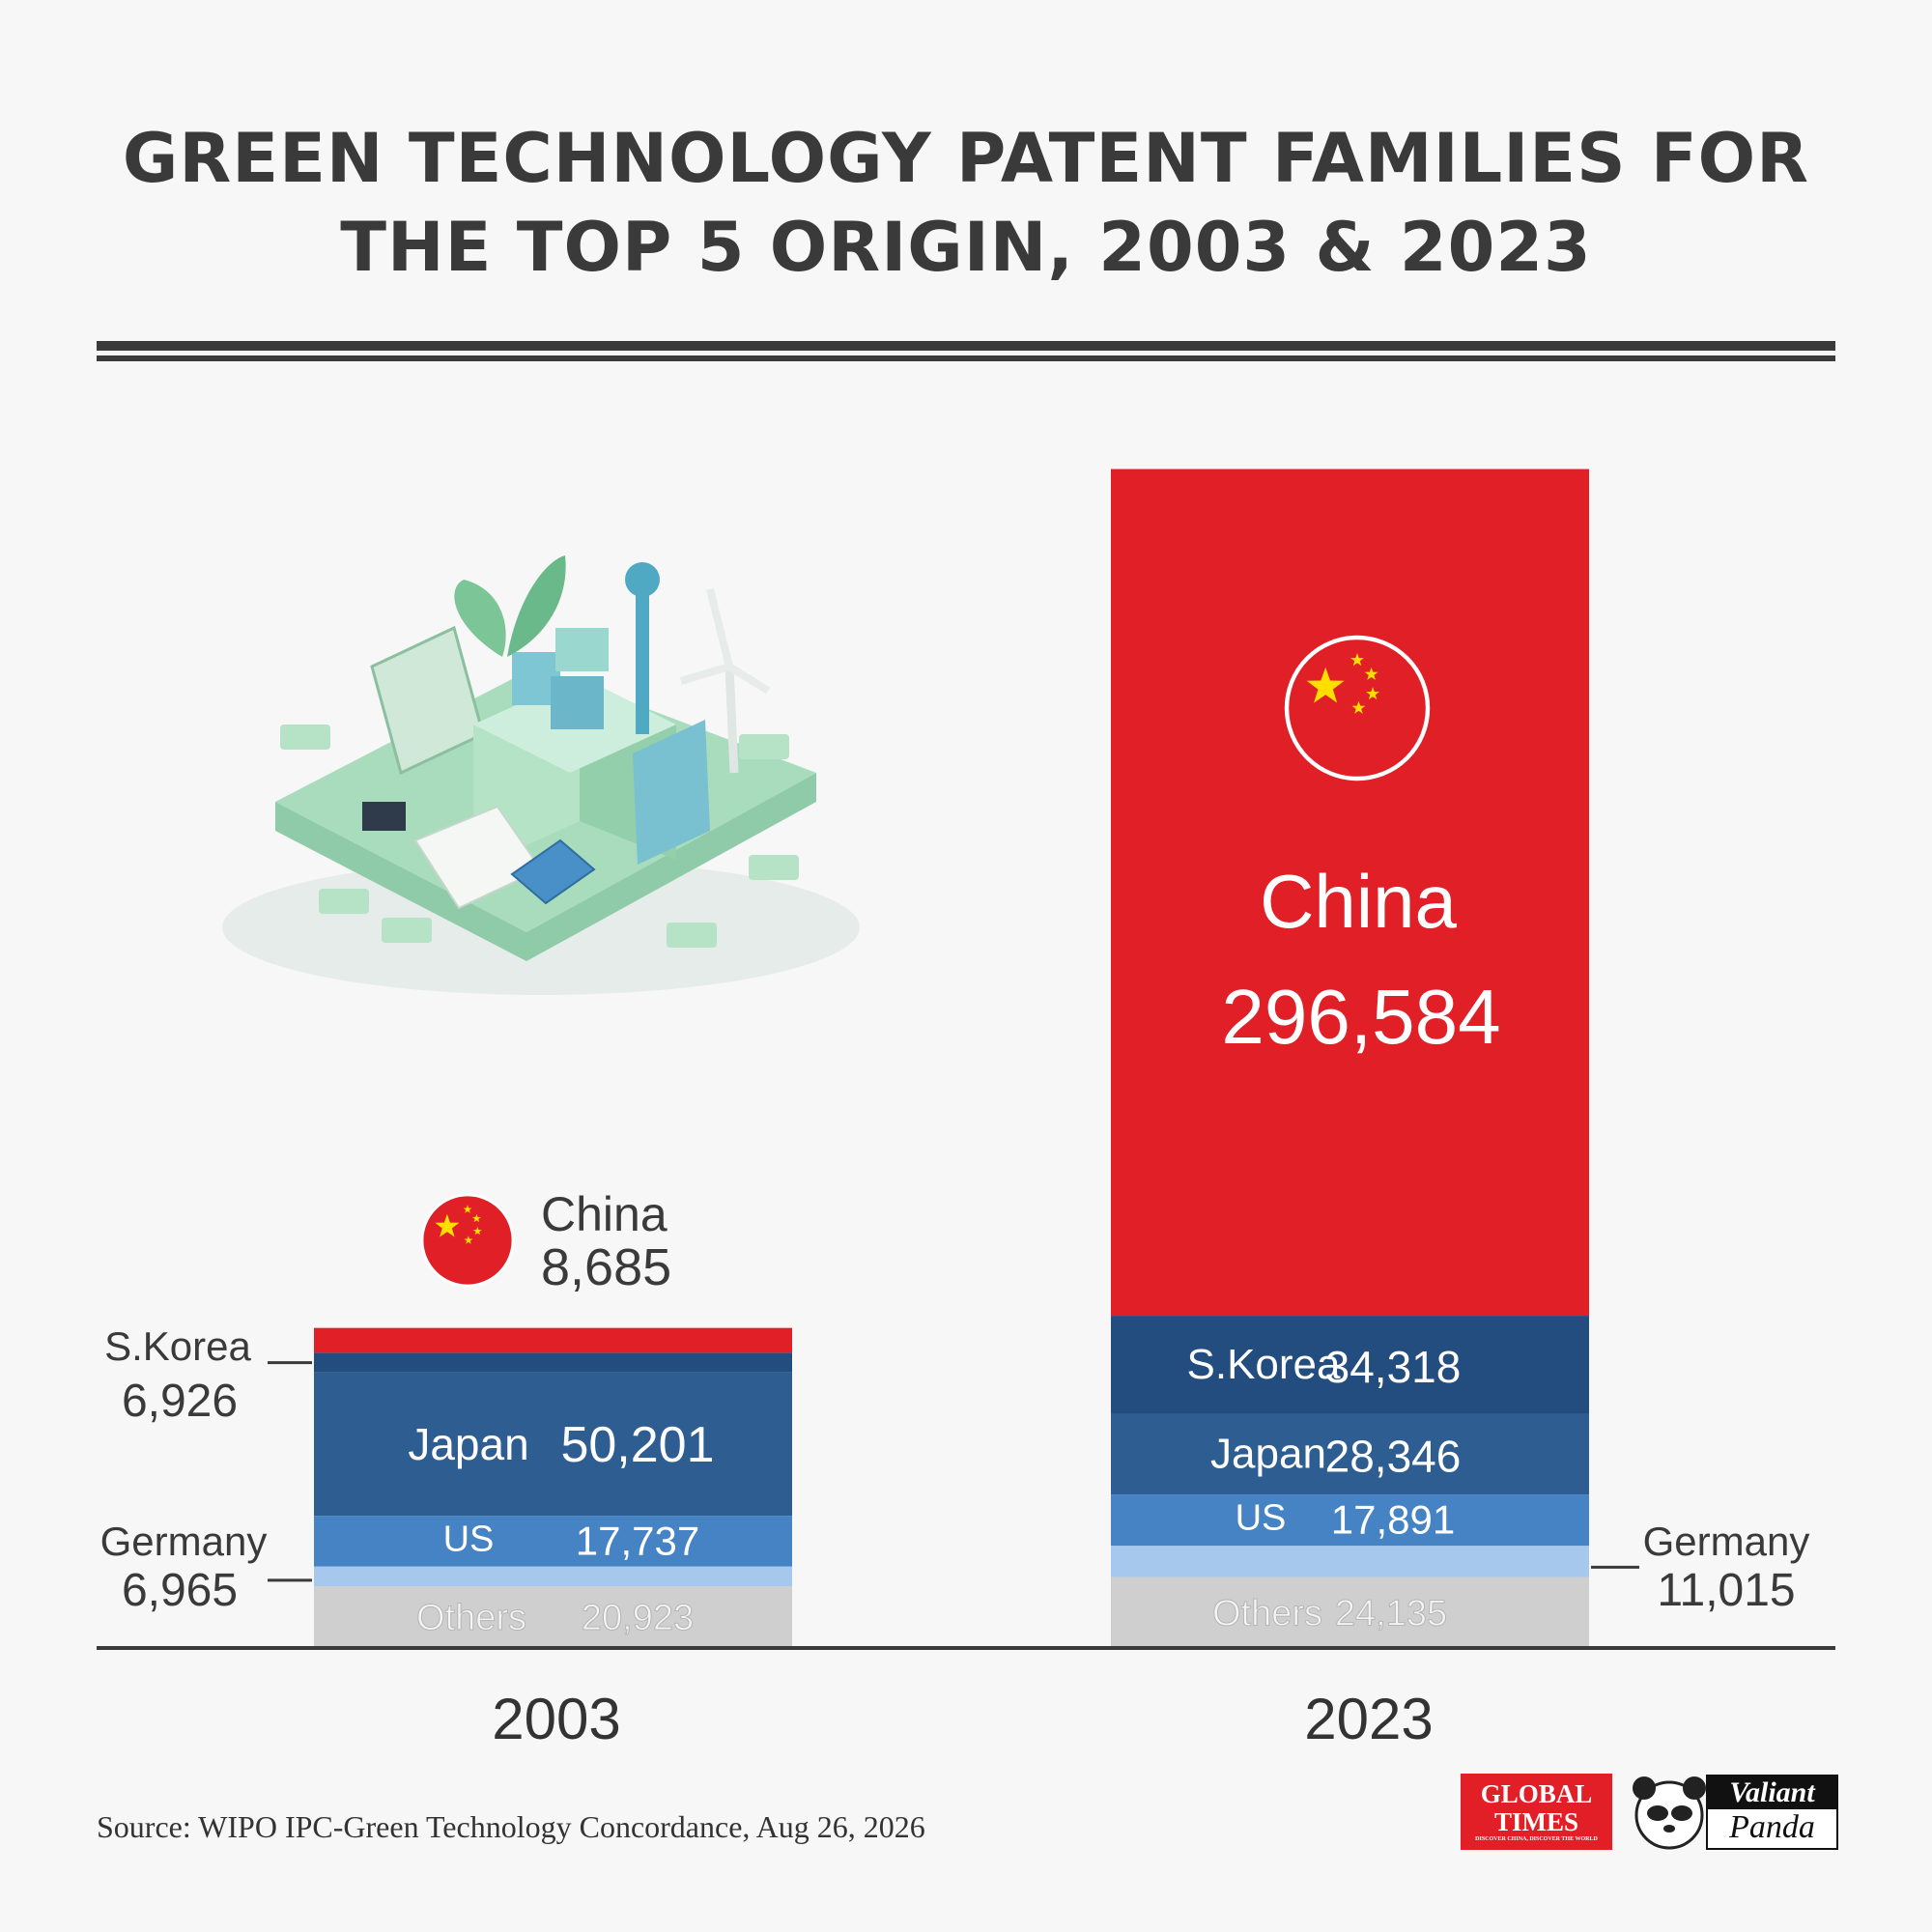  I want to click on label-2003-japan-name: Japan, so click(468, 1444).